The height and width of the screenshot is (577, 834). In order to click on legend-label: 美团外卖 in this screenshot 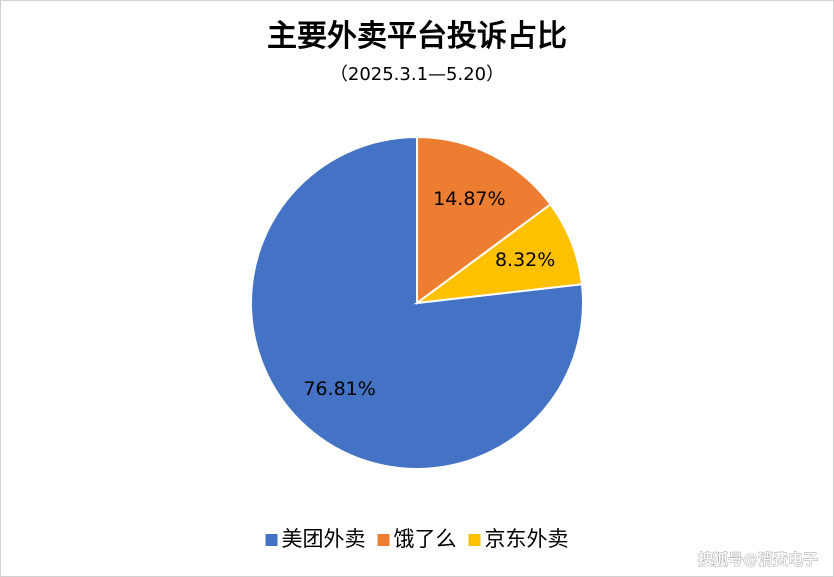, I will do `click(324, 539)`.